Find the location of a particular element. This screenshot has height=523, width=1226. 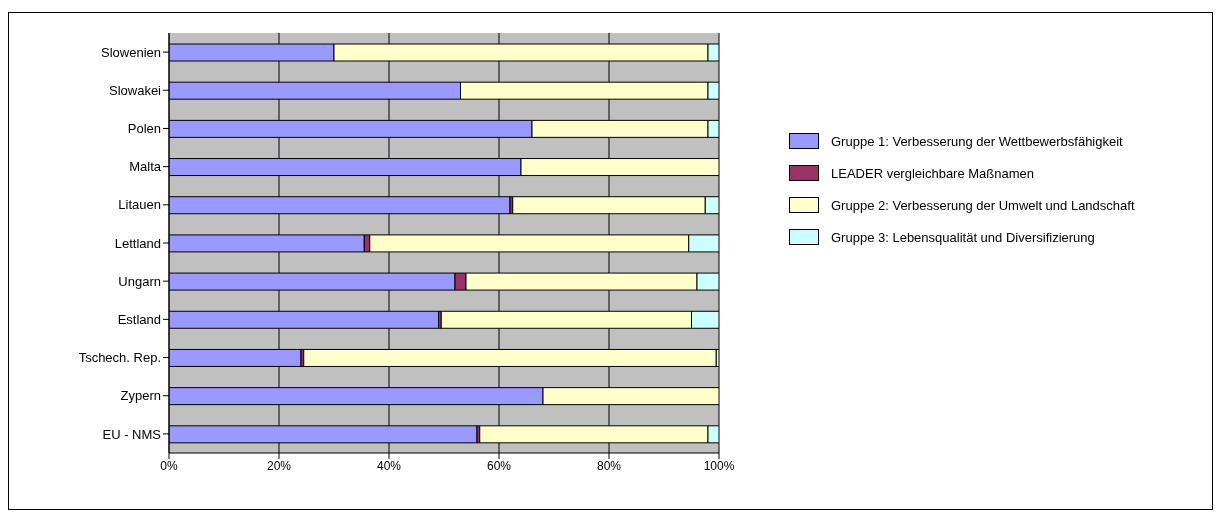

y-tick-label: Lettland is located at coordinates (137, 243).